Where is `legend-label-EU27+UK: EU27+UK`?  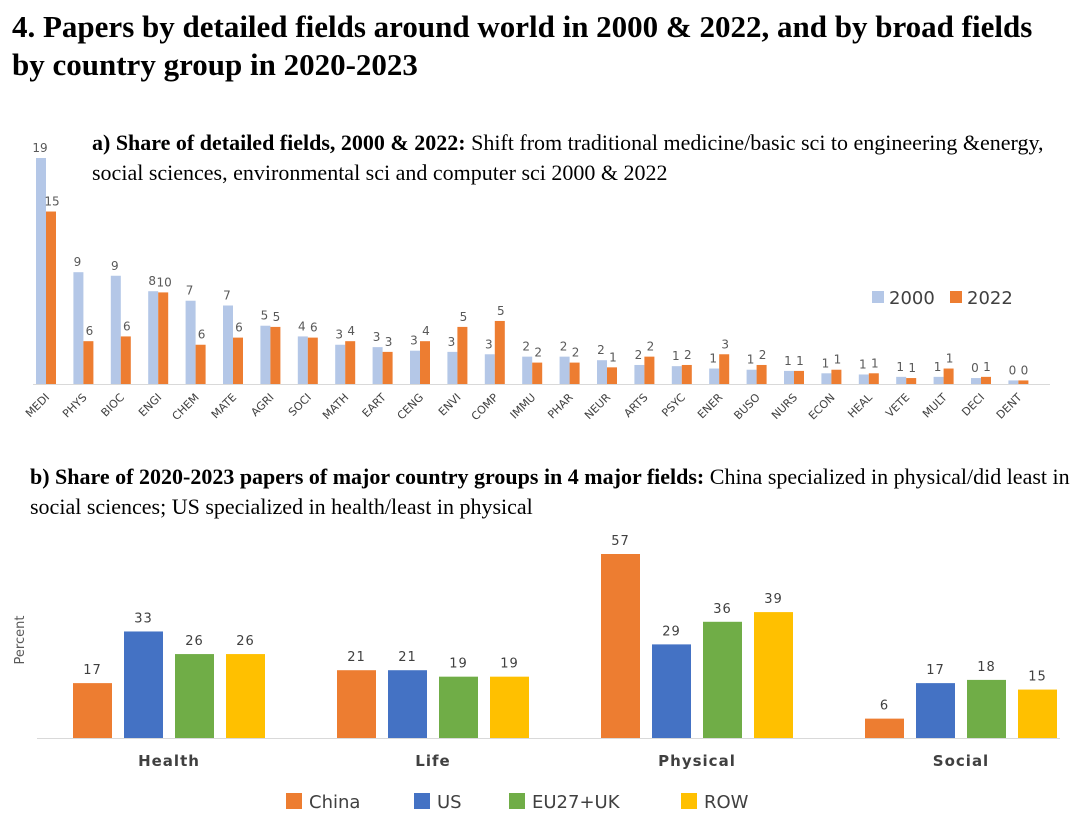
legend-label-EU27+UK: EU27+UK is located at coordinates (576, 802).